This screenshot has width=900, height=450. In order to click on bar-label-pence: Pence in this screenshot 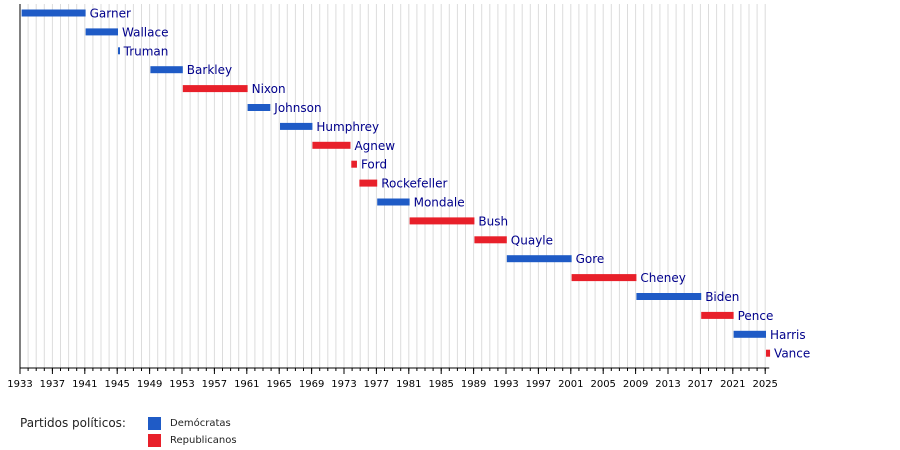, I will do `click(756, 316)`.